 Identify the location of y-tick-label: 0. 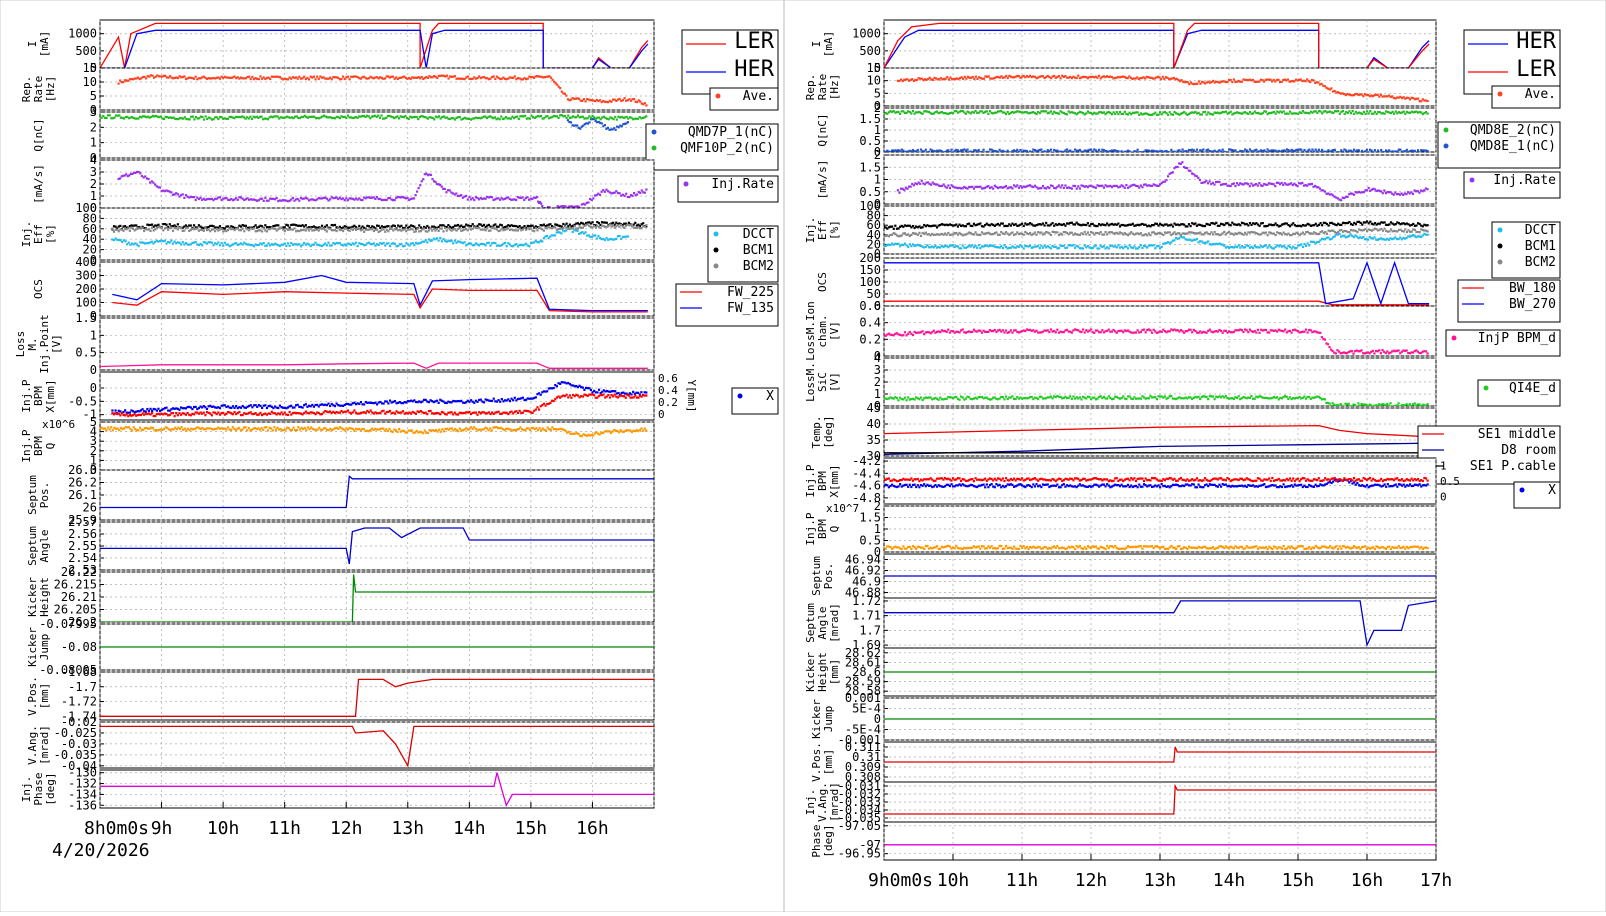
(93, 388).